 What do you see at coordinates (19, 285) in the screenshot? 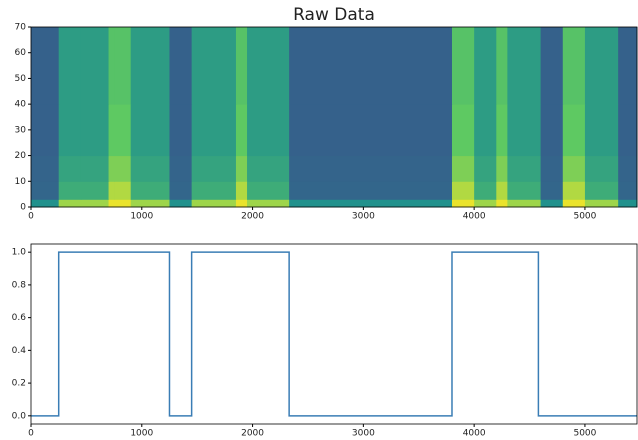
I see `y-tick-label: 0.8` at bounding box center [19, 285].